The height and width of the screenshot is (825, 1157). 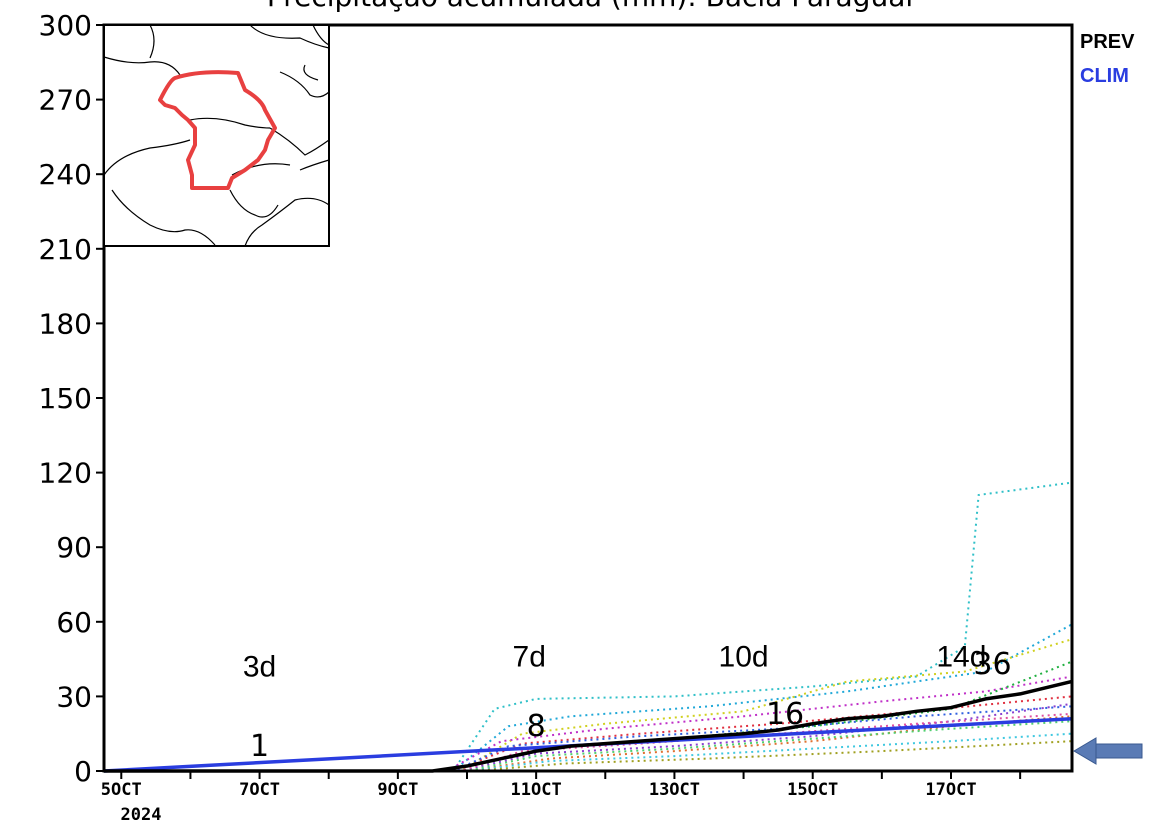 I want to click on accumulated-value-label: 8, so click(x=536, y=726).